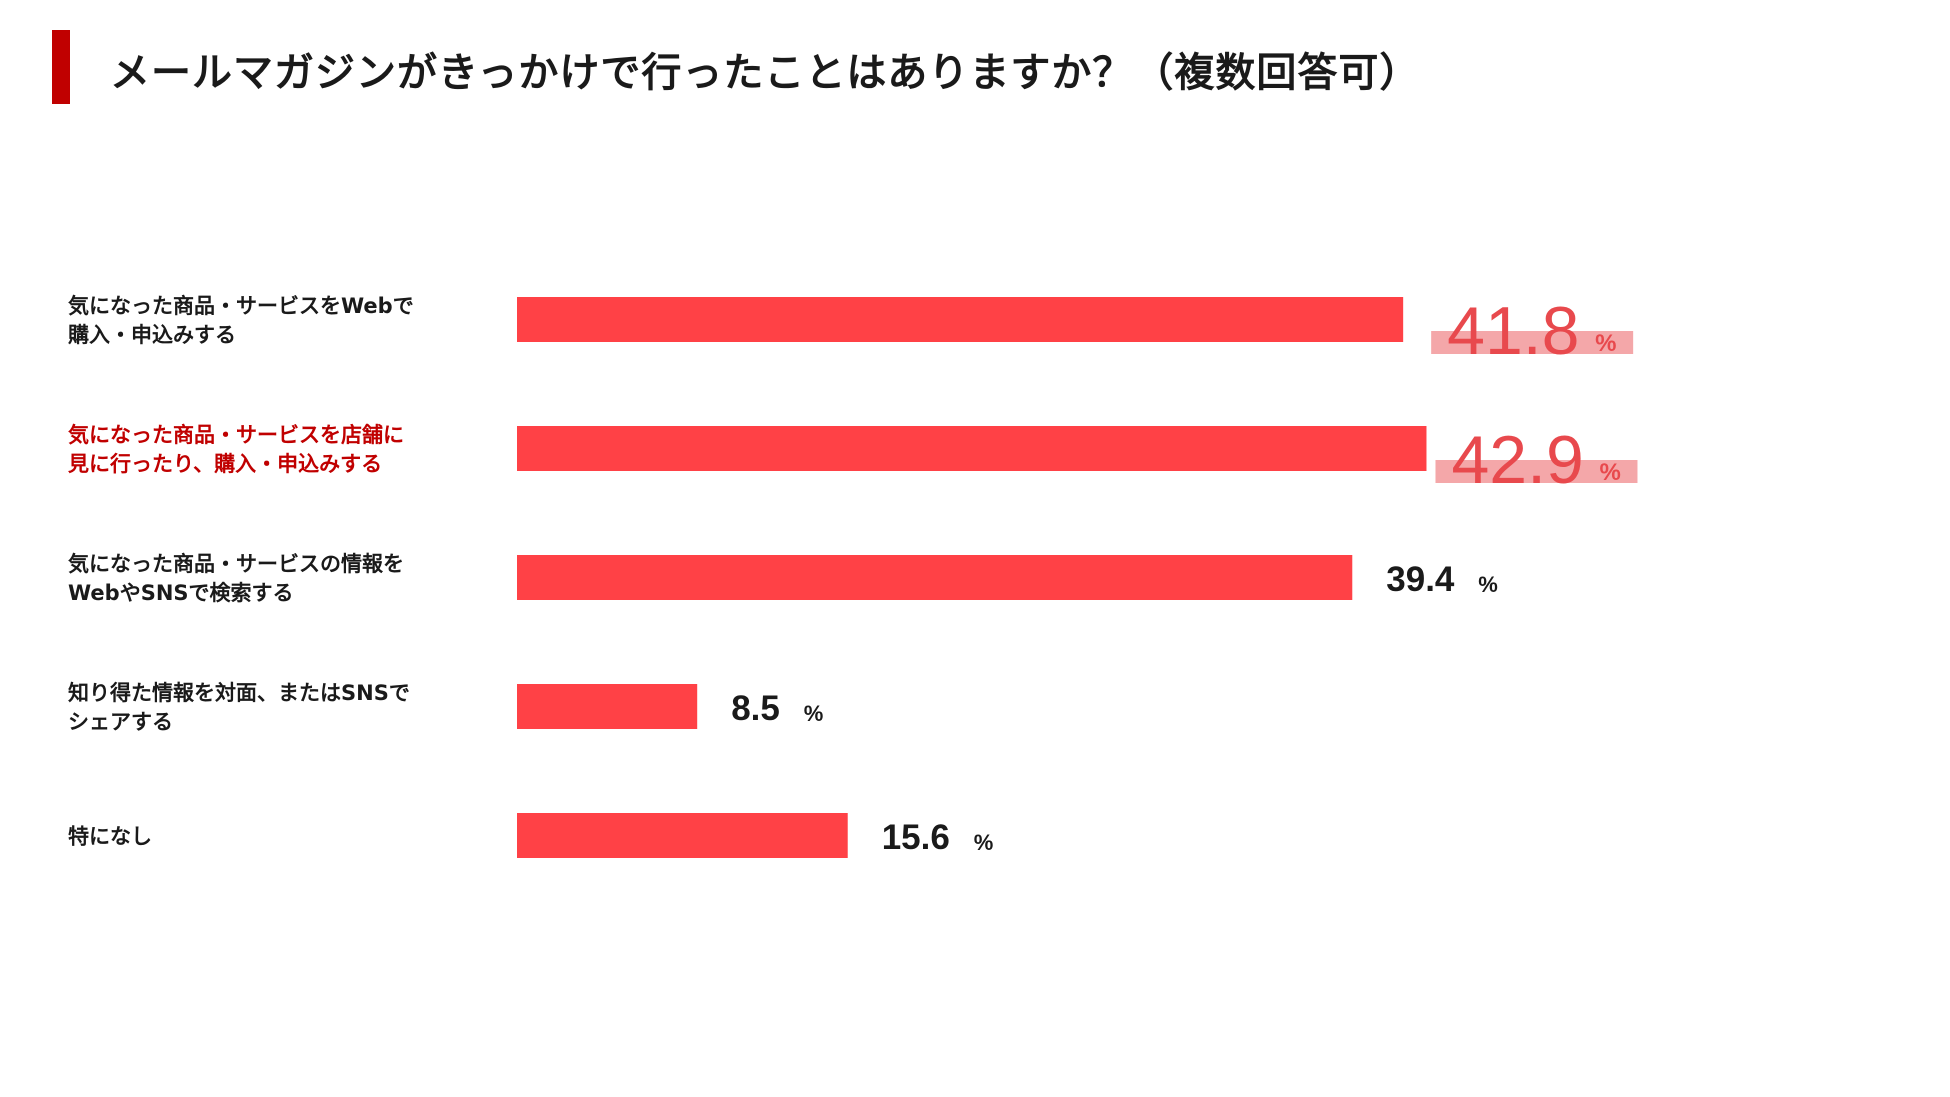 This screenshot has height=1097, width=1950. Describe the element at coordinates (916, 837) in the screenshot. I see `value-label: 15.6` at that location.